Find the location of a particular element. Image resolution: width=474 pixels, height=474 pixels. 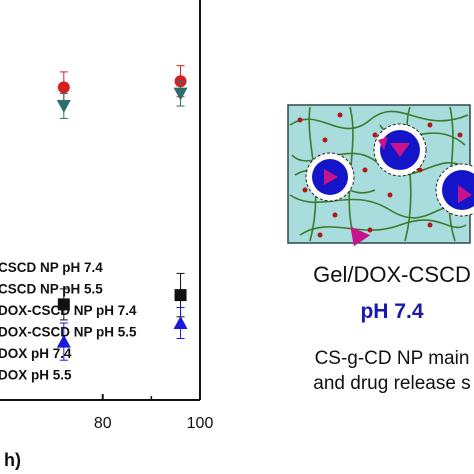

x-tick-label-1: 100 is located at coordinates (200, 423).